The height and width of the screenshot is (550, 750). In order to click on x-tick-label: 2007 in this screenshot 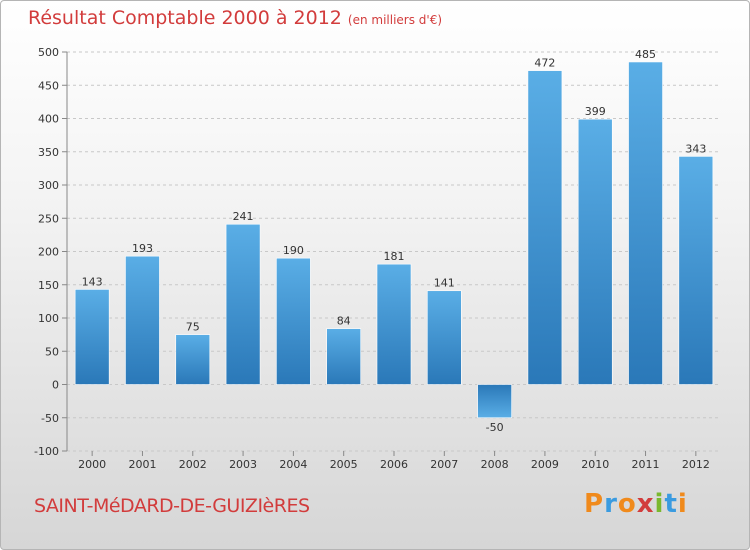, I will do `click(444, 464)`.